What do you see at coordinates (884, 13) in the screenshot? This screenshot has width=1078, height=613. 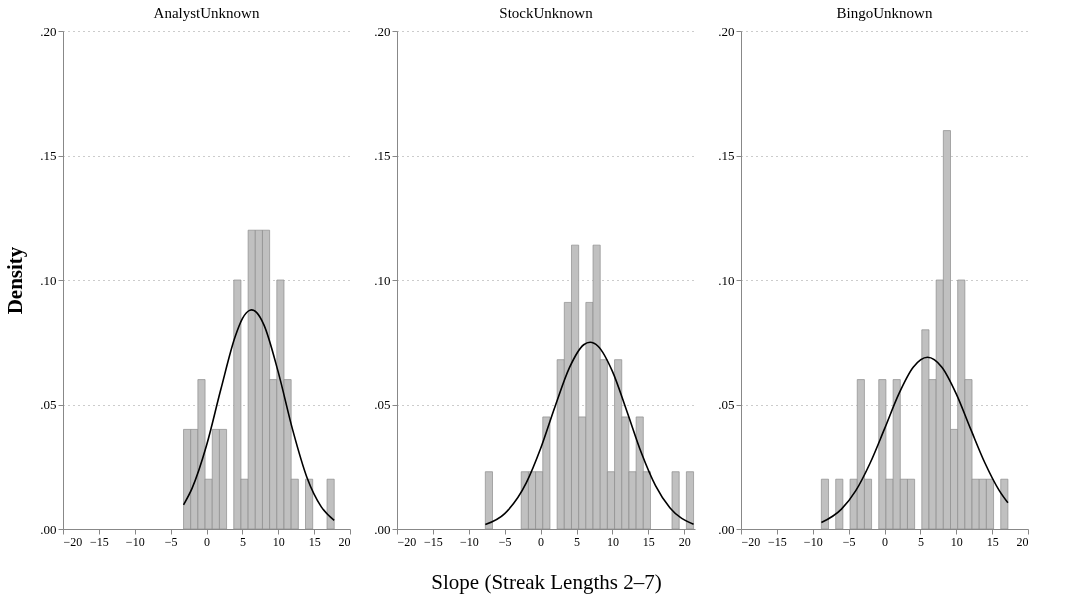 I see `chart-title: BingoUnknown` at bounding box center [884, 13].